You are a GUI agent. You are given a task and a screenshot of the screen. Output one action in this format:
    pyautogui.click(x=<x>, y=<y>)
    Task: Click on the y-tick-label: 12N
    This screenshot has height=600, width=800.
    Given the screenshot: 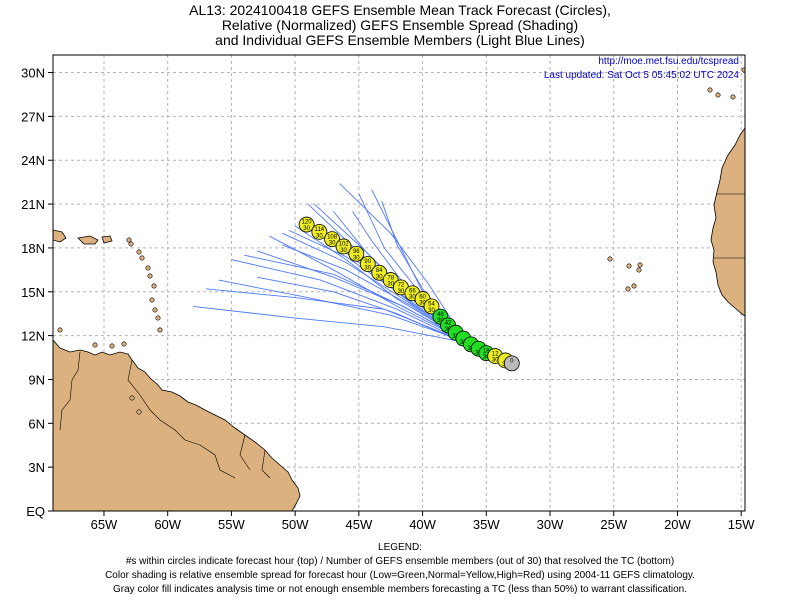 What is the action you would take?
    pyautogui.click(x=33, y=336)
    